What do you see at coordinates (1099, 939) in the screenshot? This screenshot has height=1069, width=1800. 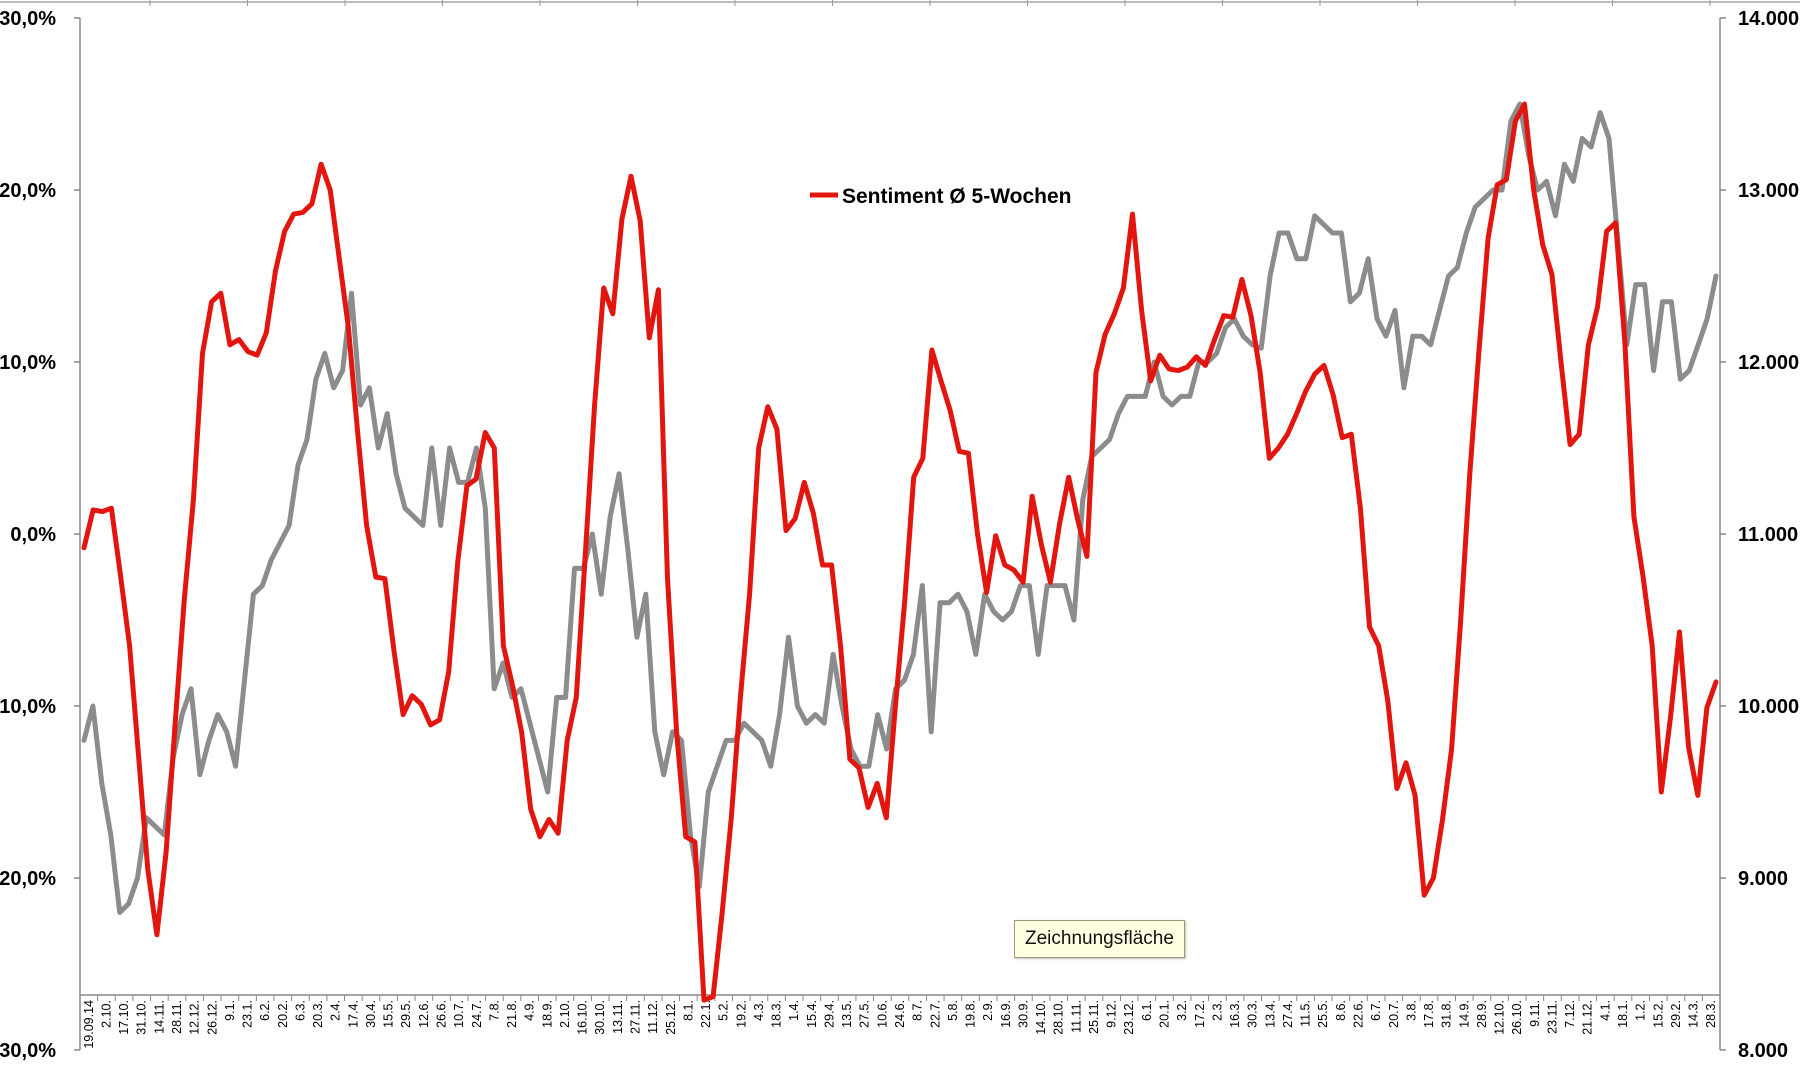 I see `plot-area-tooltip: Zeichnungsfläche` at bounding box center [1099, 939].